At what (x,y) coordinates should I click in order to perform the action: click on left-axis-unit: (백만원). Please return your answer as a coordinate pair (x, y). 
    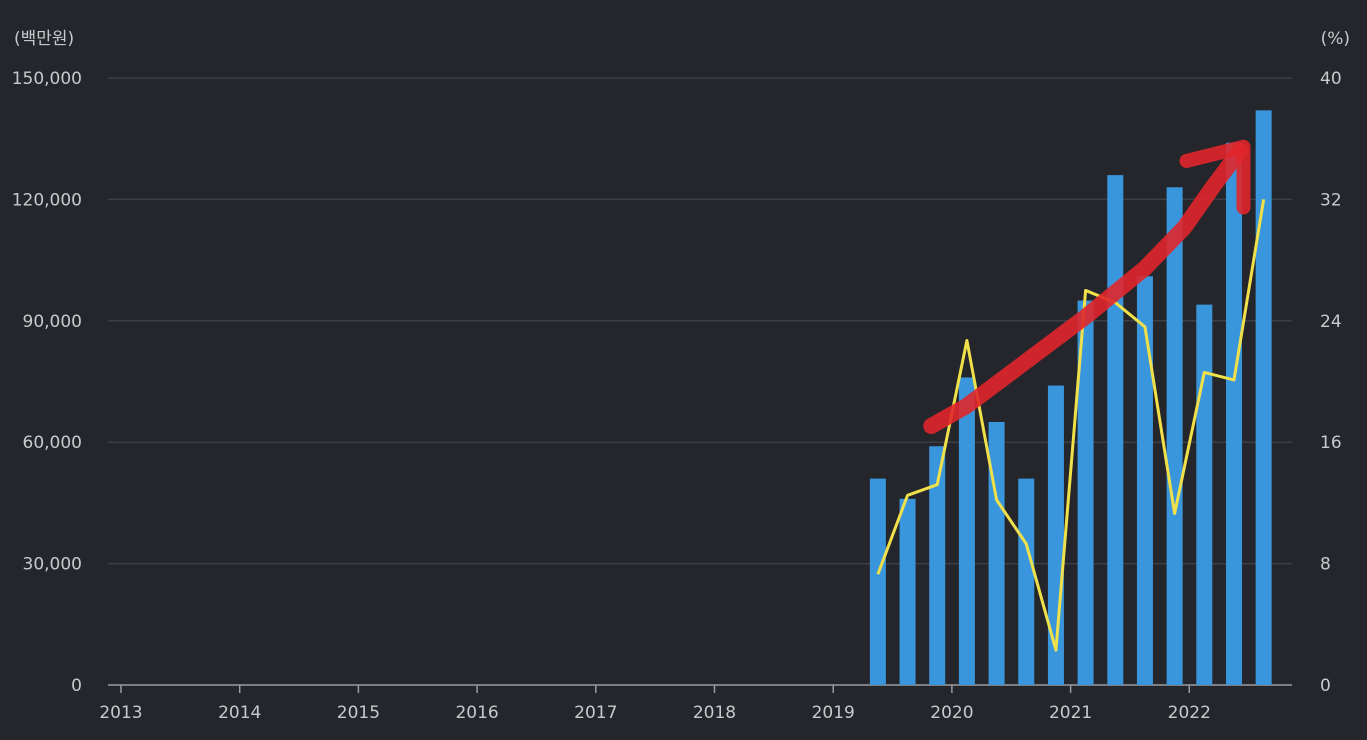
    Looking at the image, I should click on (44, 39).